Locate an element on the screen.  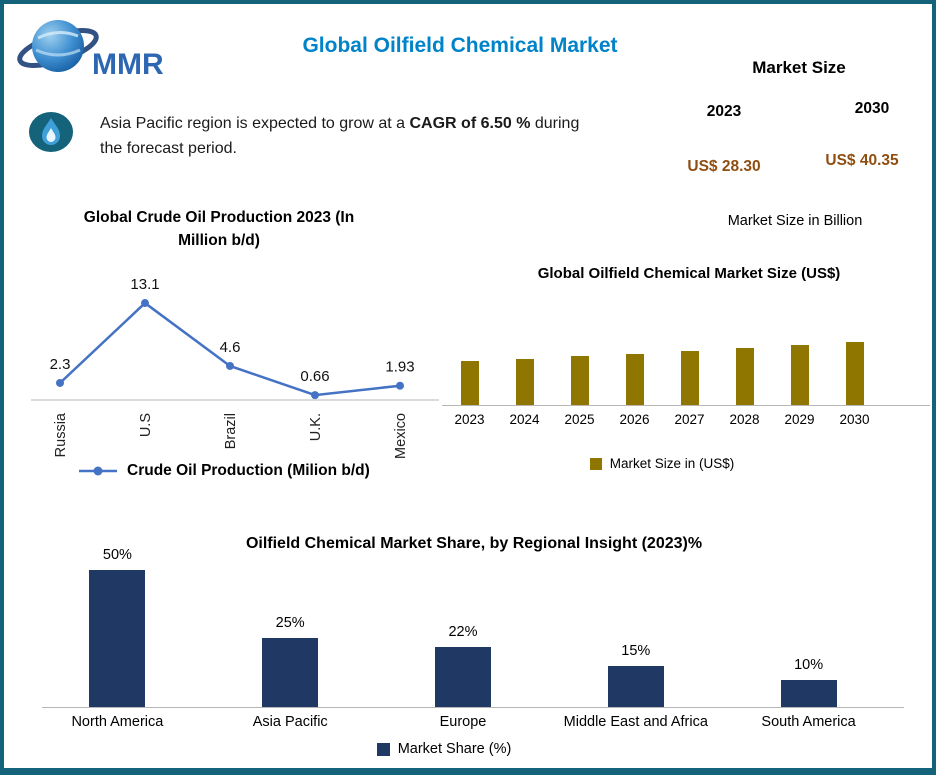
bar-column-europe: 22% is located at coordinates (463, 625).